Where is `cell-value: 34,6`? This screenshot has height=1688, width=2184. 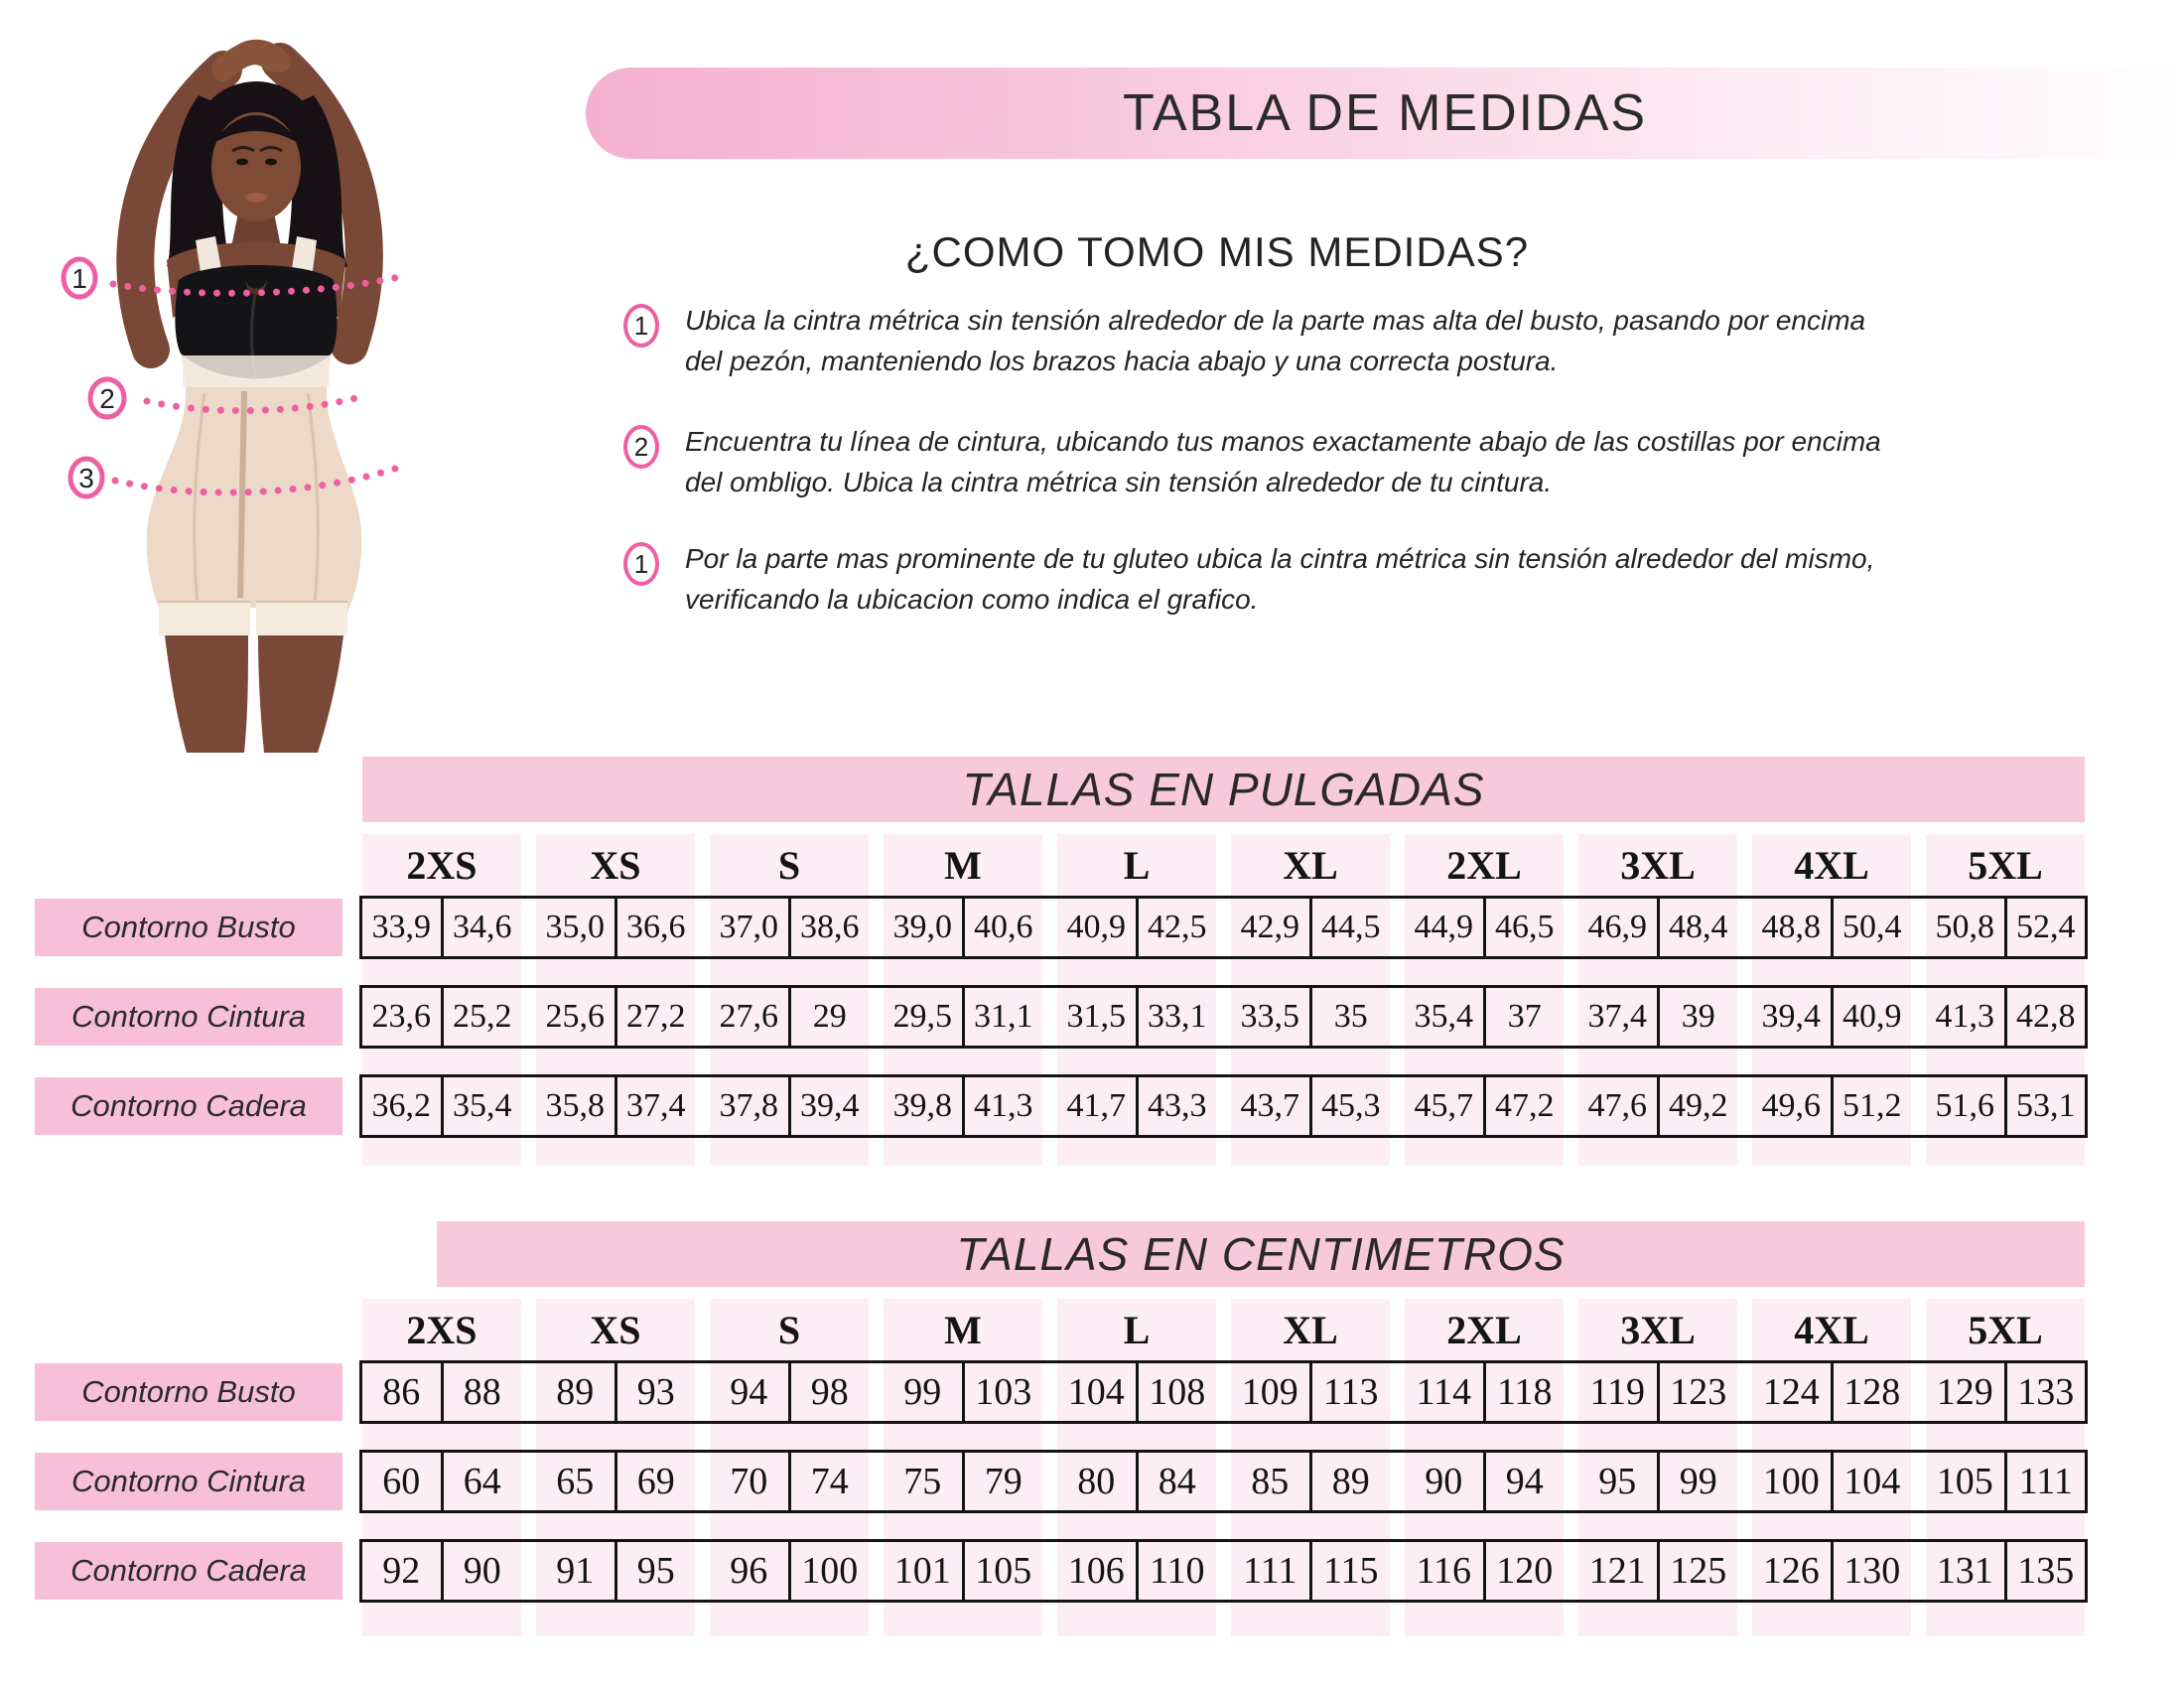 cell-value: 34,6 is located at coordinates (481, 927).